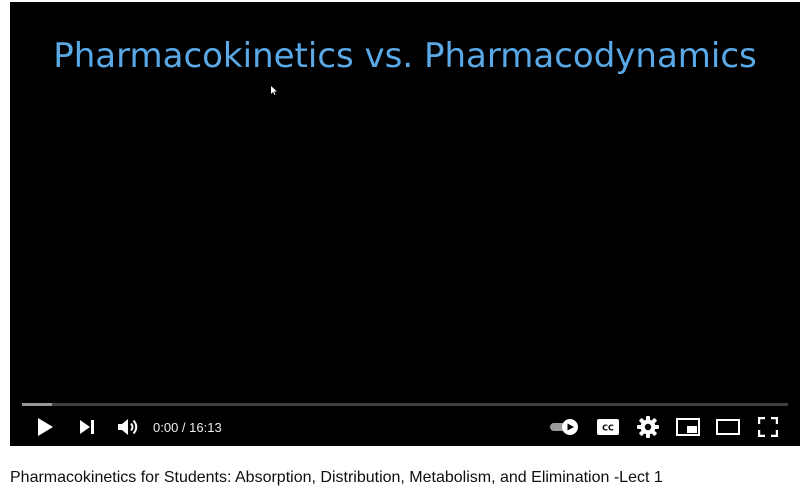 The height and width of the screenshot is (493, 800). Describe the element at coordinates (37, 404) in the screenshot. I see `progress-buffered` at that location.